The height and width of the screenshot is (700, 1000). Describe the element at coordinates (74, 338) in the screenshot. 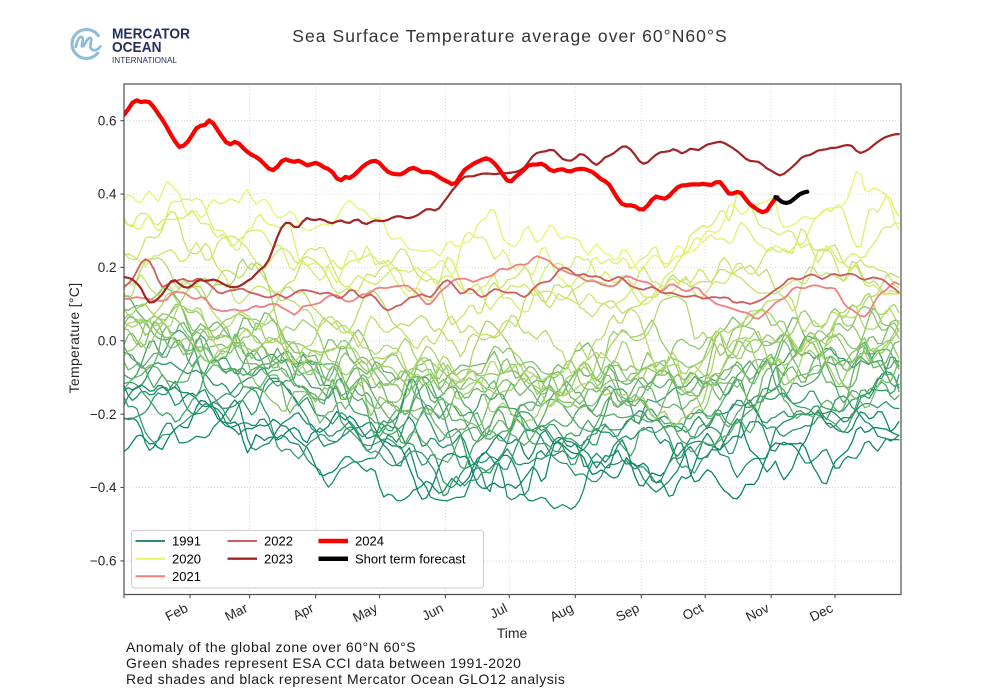

I see `svg-text: Temperature [°C]` at that location.